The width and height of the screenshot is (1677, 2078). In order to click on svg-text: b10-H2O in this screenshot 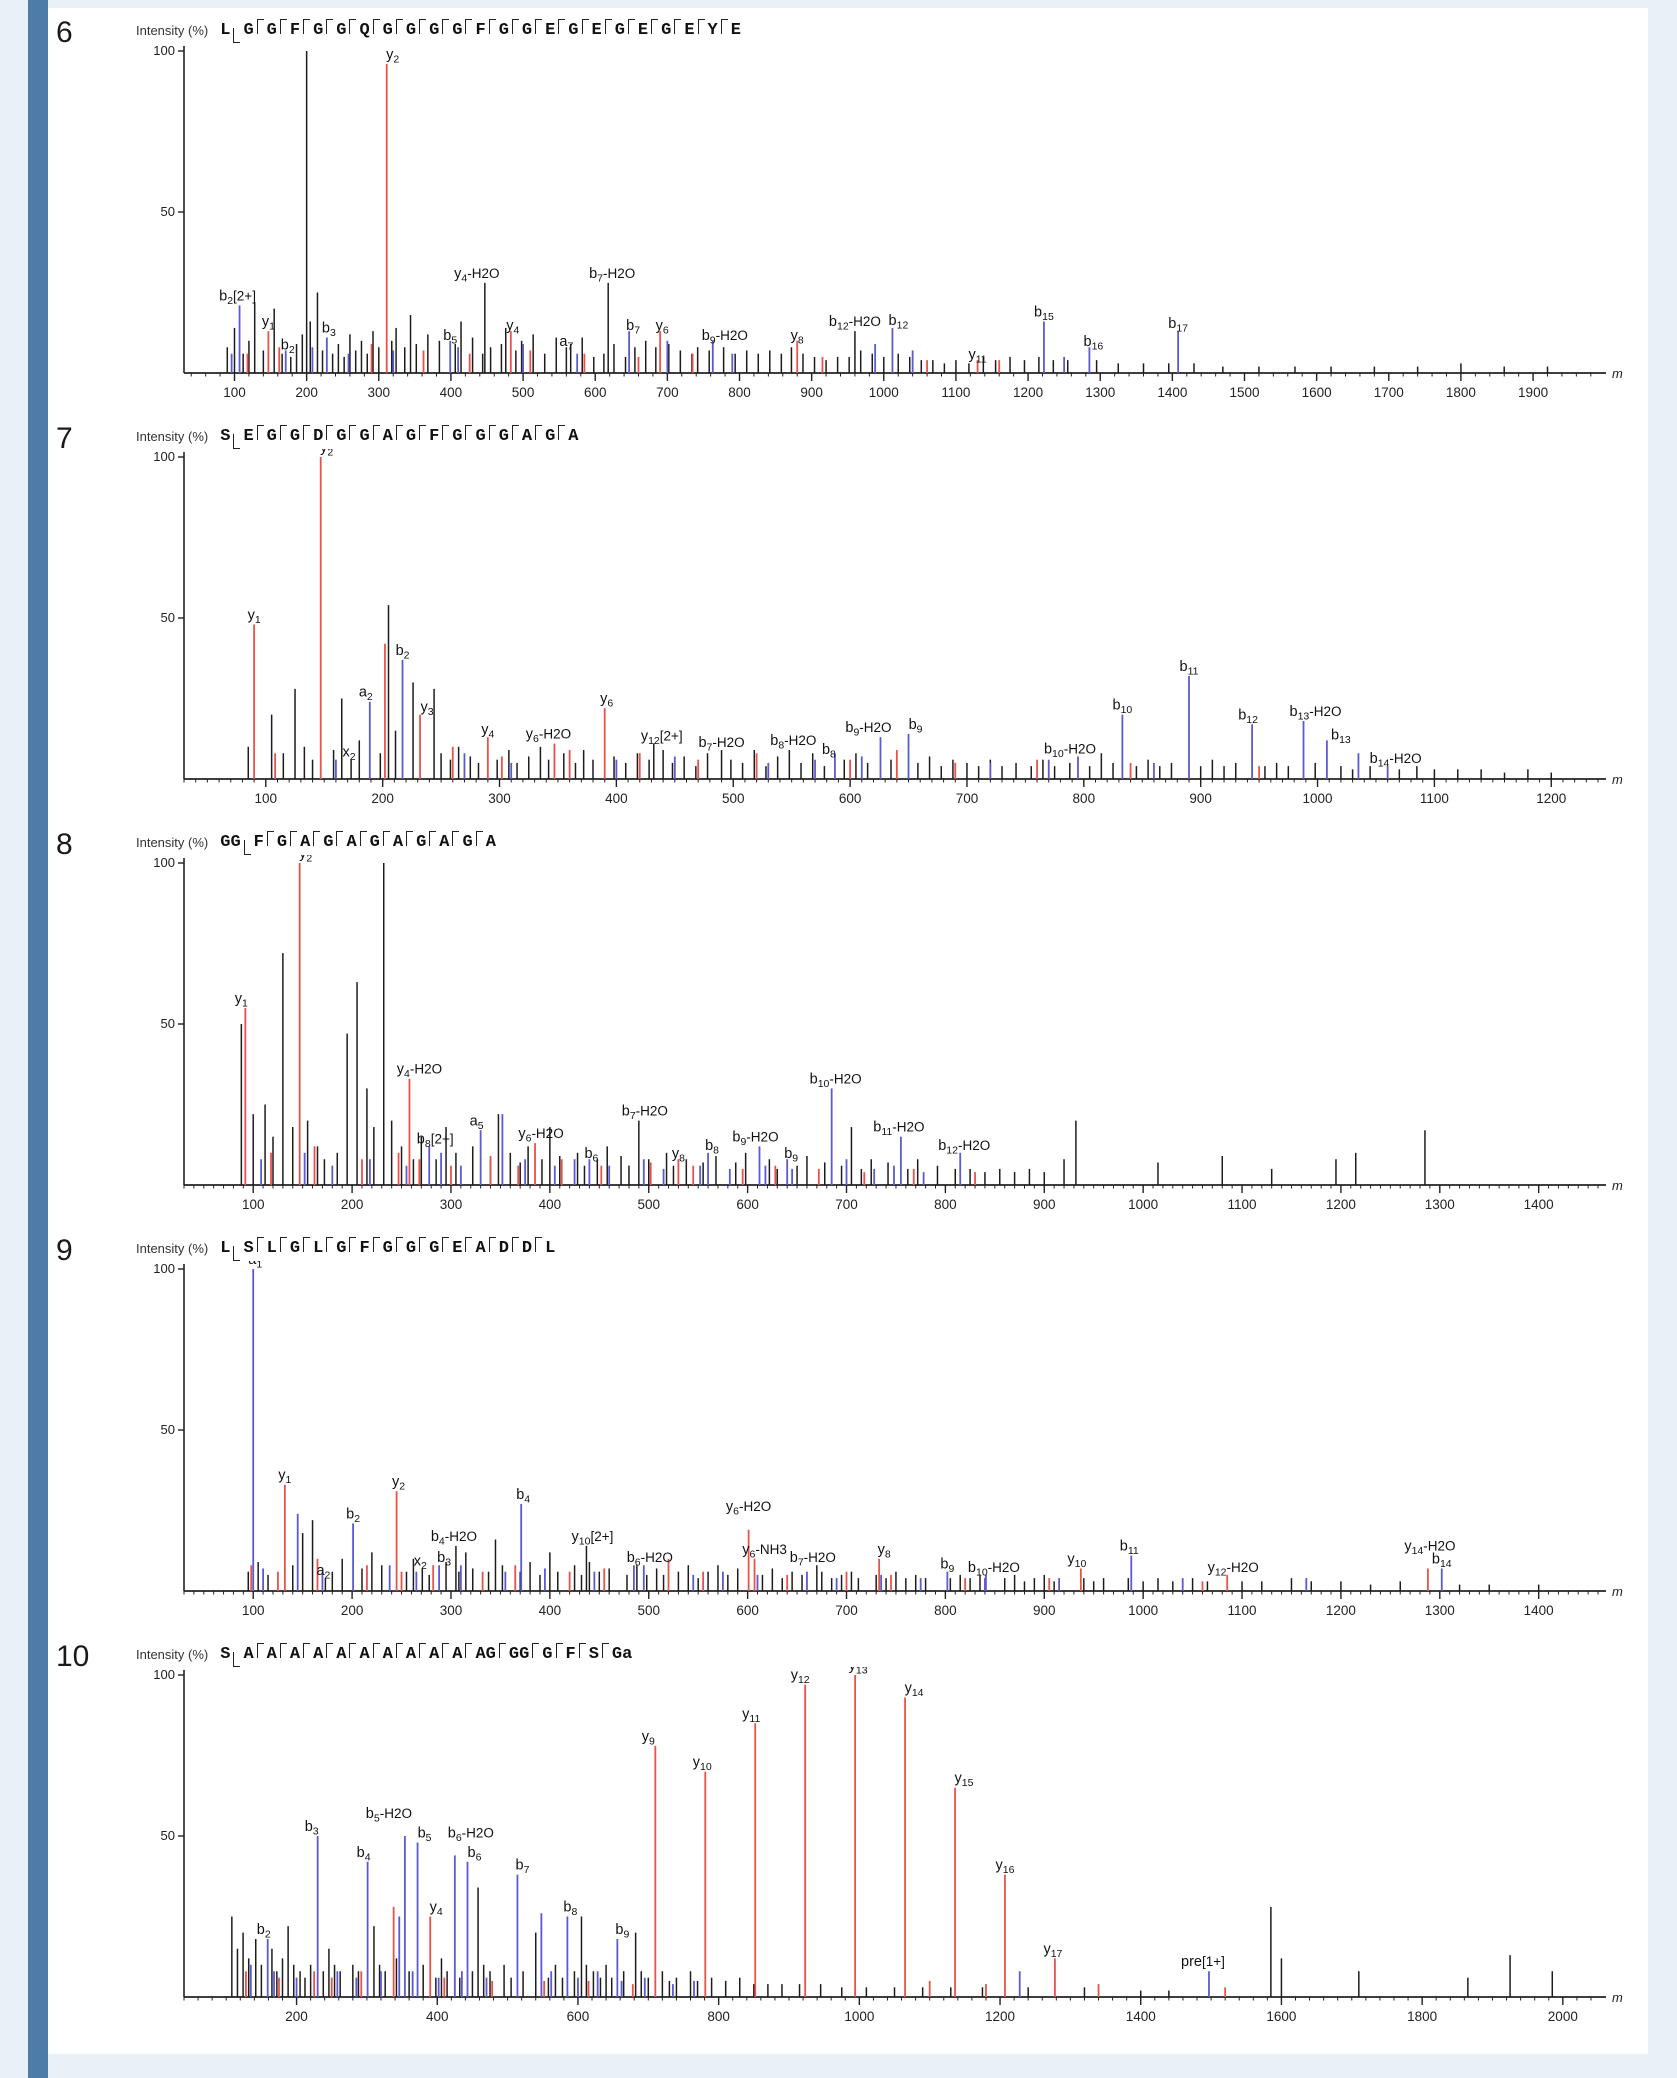, I will do `click(1070, 750)`.